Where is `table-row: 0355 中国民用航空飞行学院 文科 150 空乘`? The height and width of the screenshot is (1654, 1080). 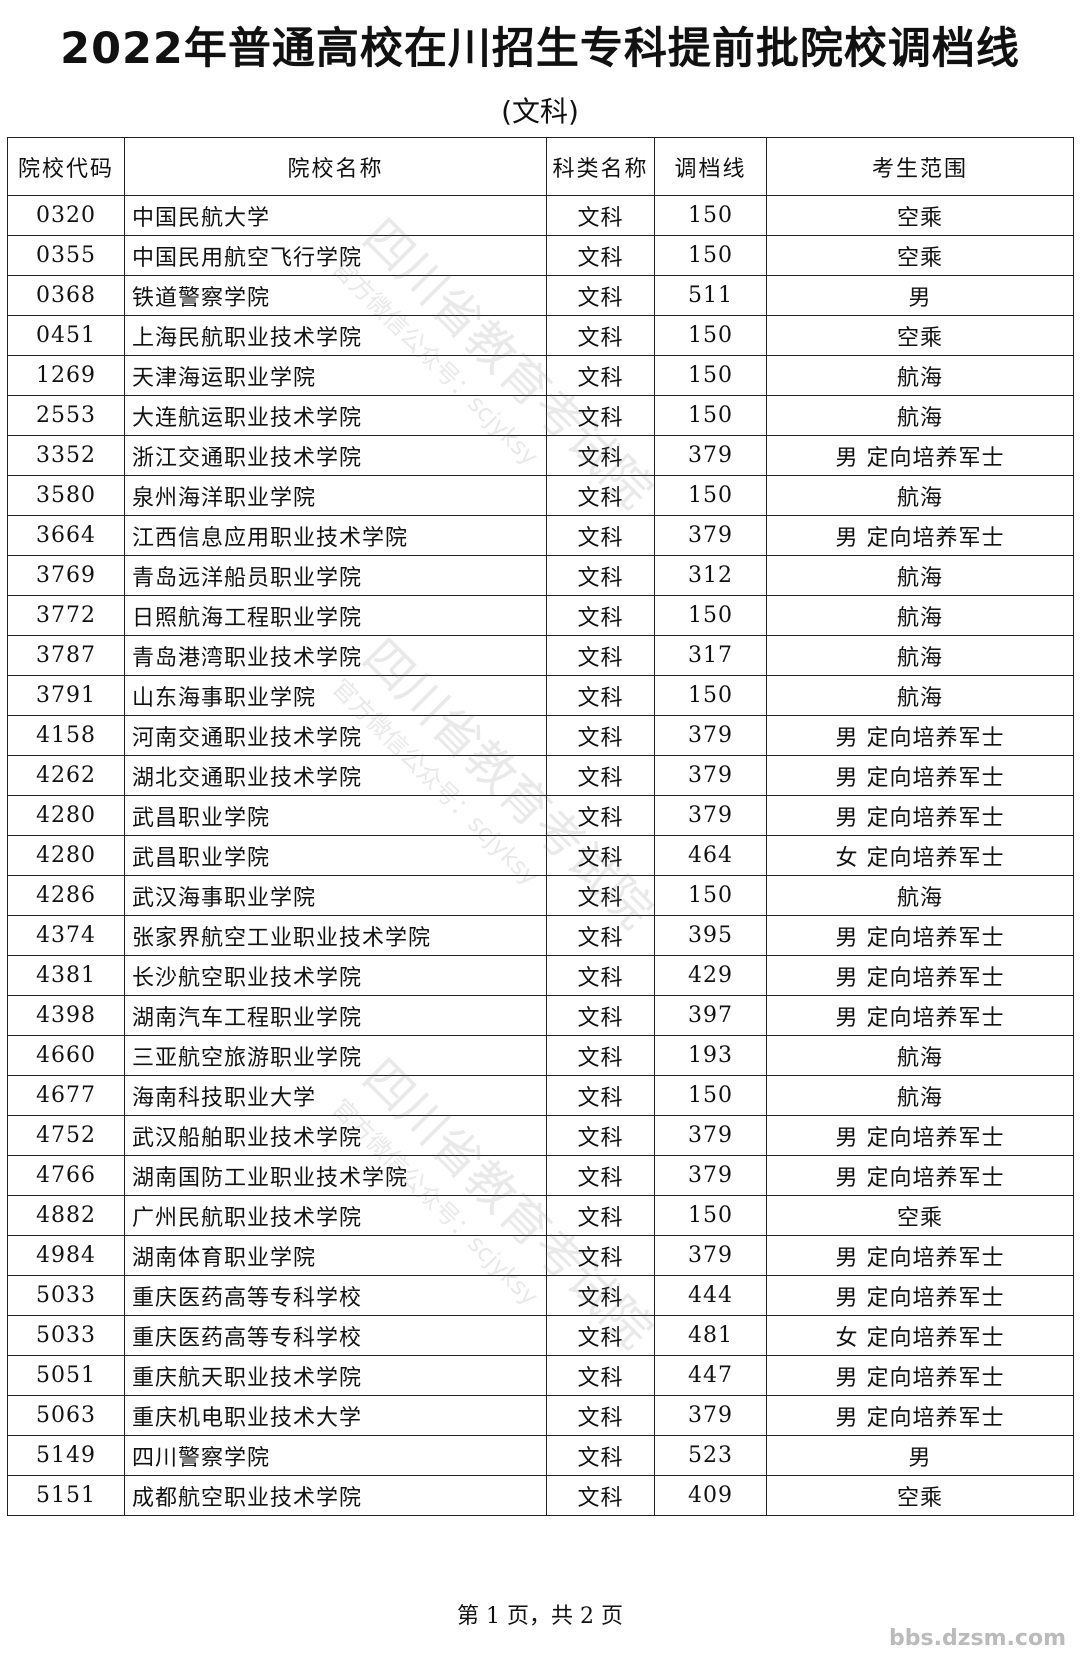 table-row: 0355 中国民用航空飞行学院 文科 150 空乘 is located at coordinates (540, 255).